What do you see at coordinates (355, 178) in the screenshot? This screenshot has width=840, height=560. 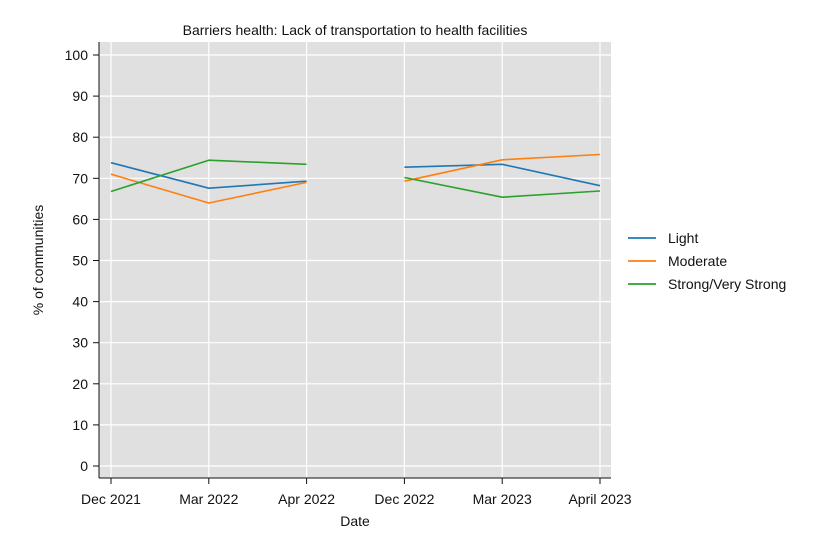 I see `series-lines` at bounding box center [355, 178].